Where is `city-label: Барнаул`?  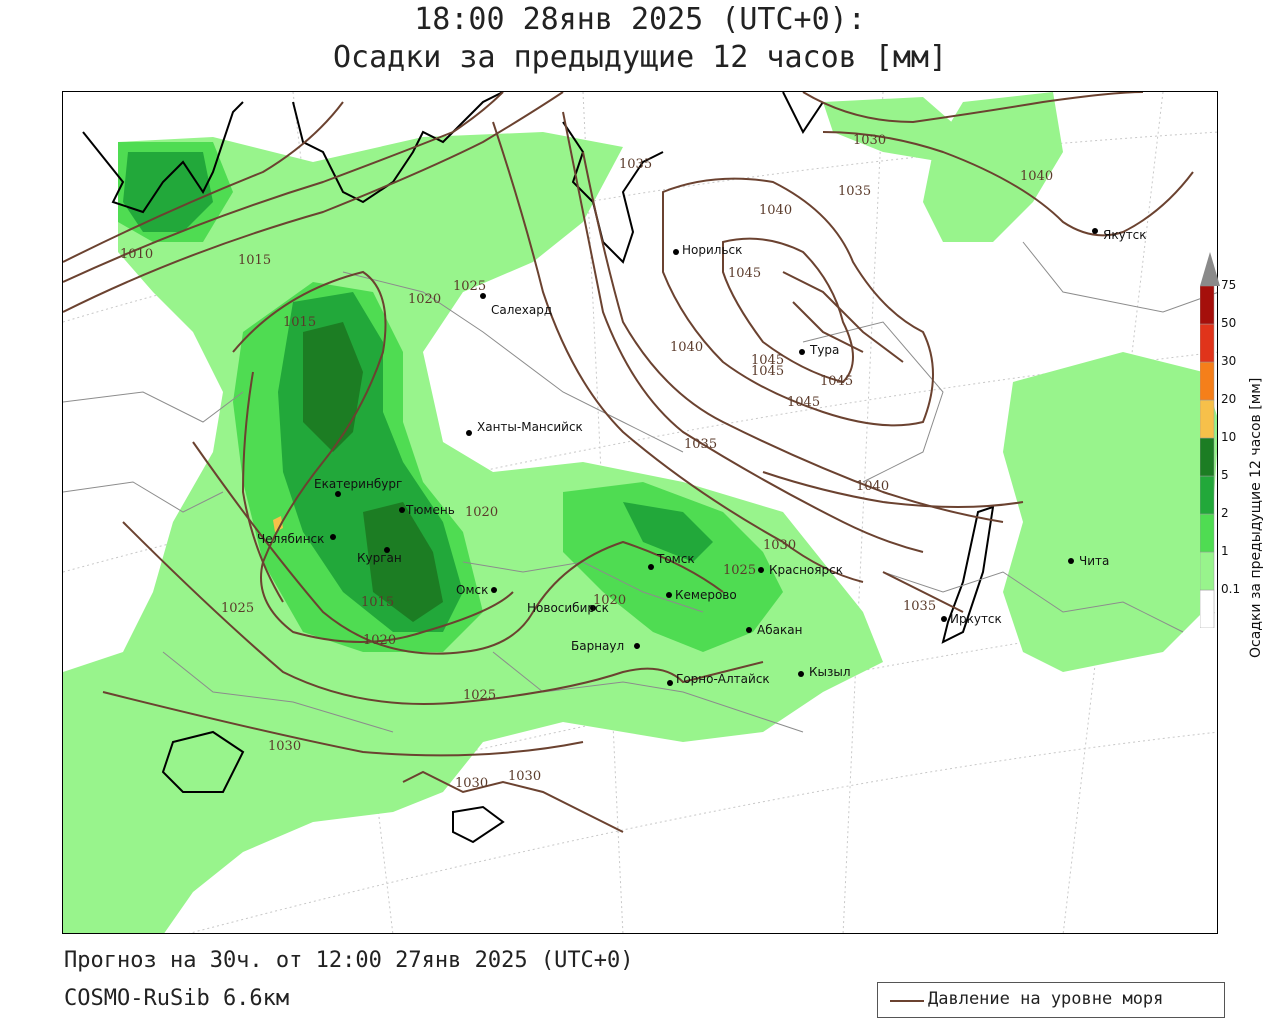
city-label: Барнаул is located at coordinates (597, 646).